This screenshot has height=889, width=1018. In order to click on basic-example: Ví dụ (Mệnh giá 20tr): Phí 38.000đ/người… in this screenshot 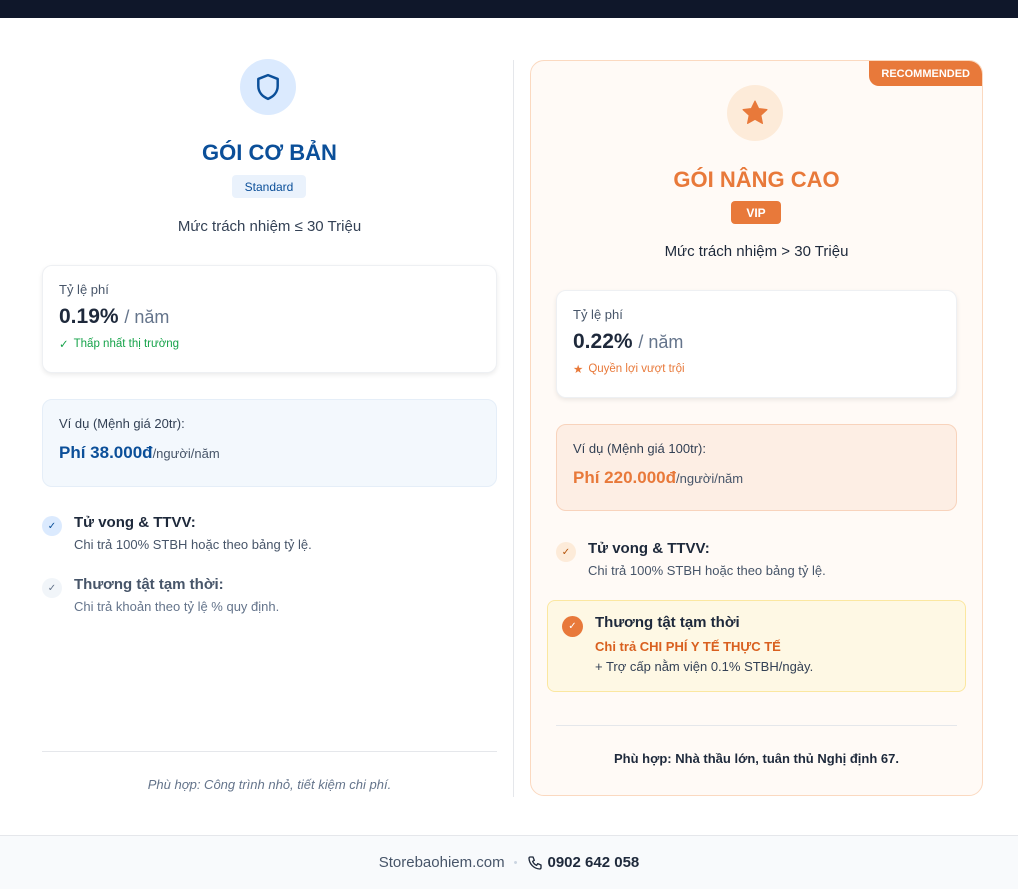, I will do `click(269, 443)`.